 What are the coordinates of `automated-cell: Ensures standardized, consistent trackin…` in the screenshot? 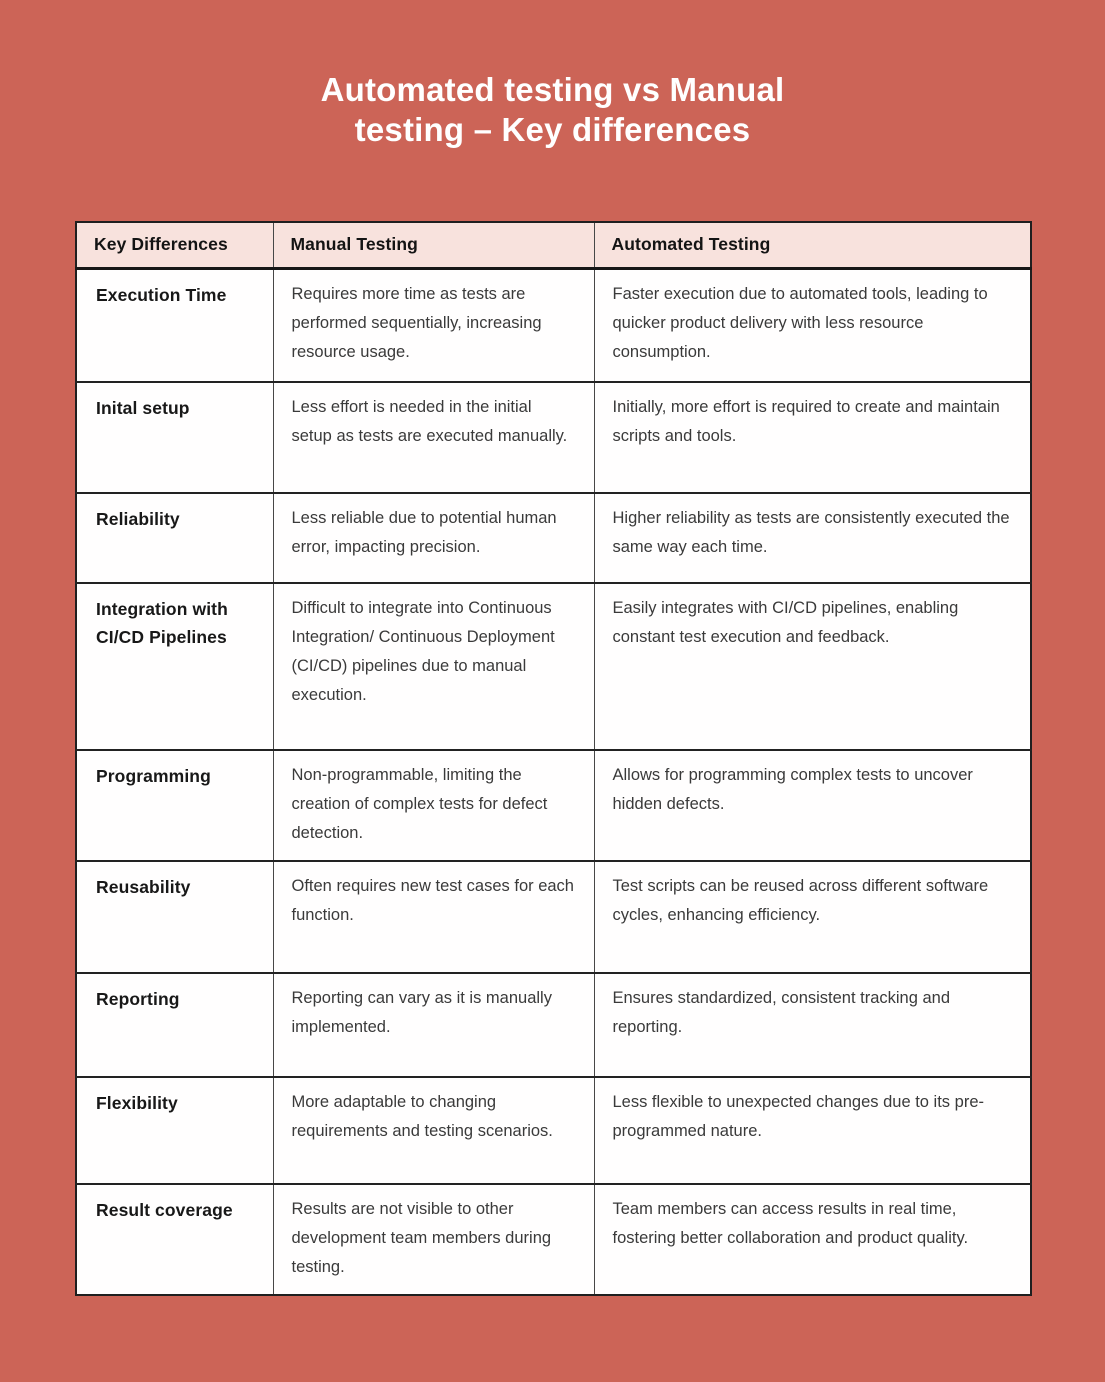 It's located at (812, 1024).